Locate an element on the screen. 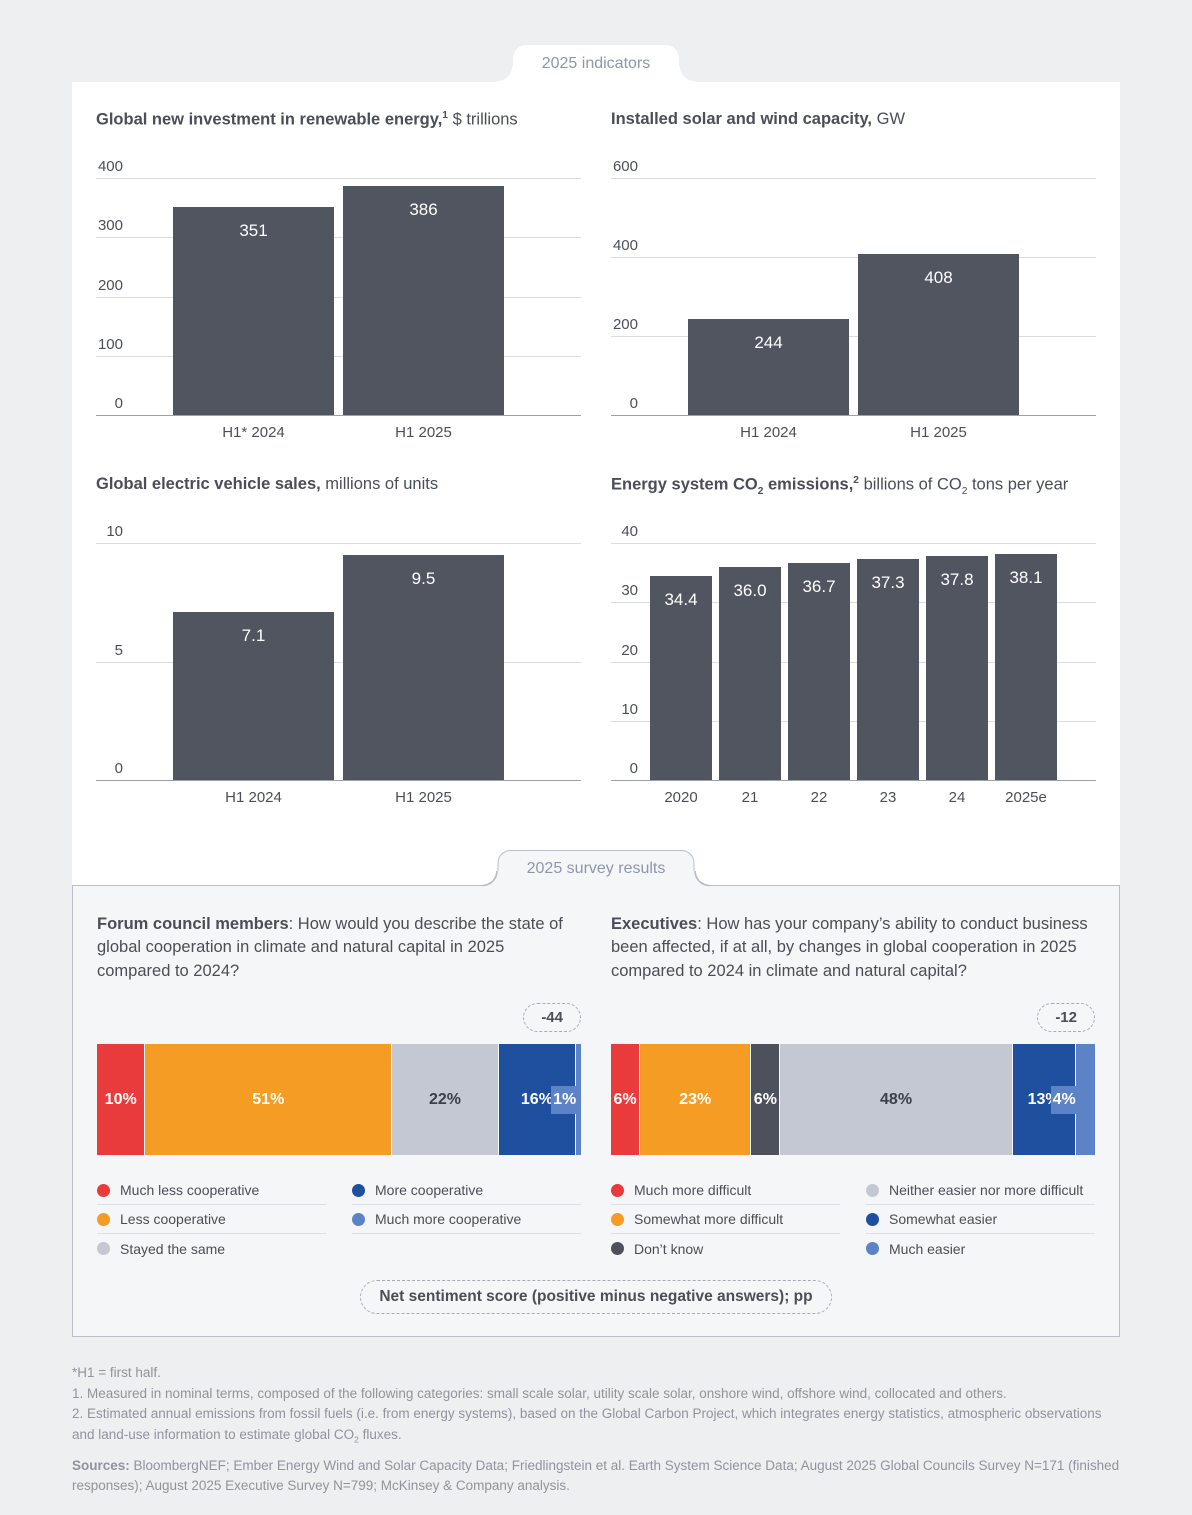 The image size is (1192, 1515). net-score-badge: -44 is located at coordinates (552, 1017).